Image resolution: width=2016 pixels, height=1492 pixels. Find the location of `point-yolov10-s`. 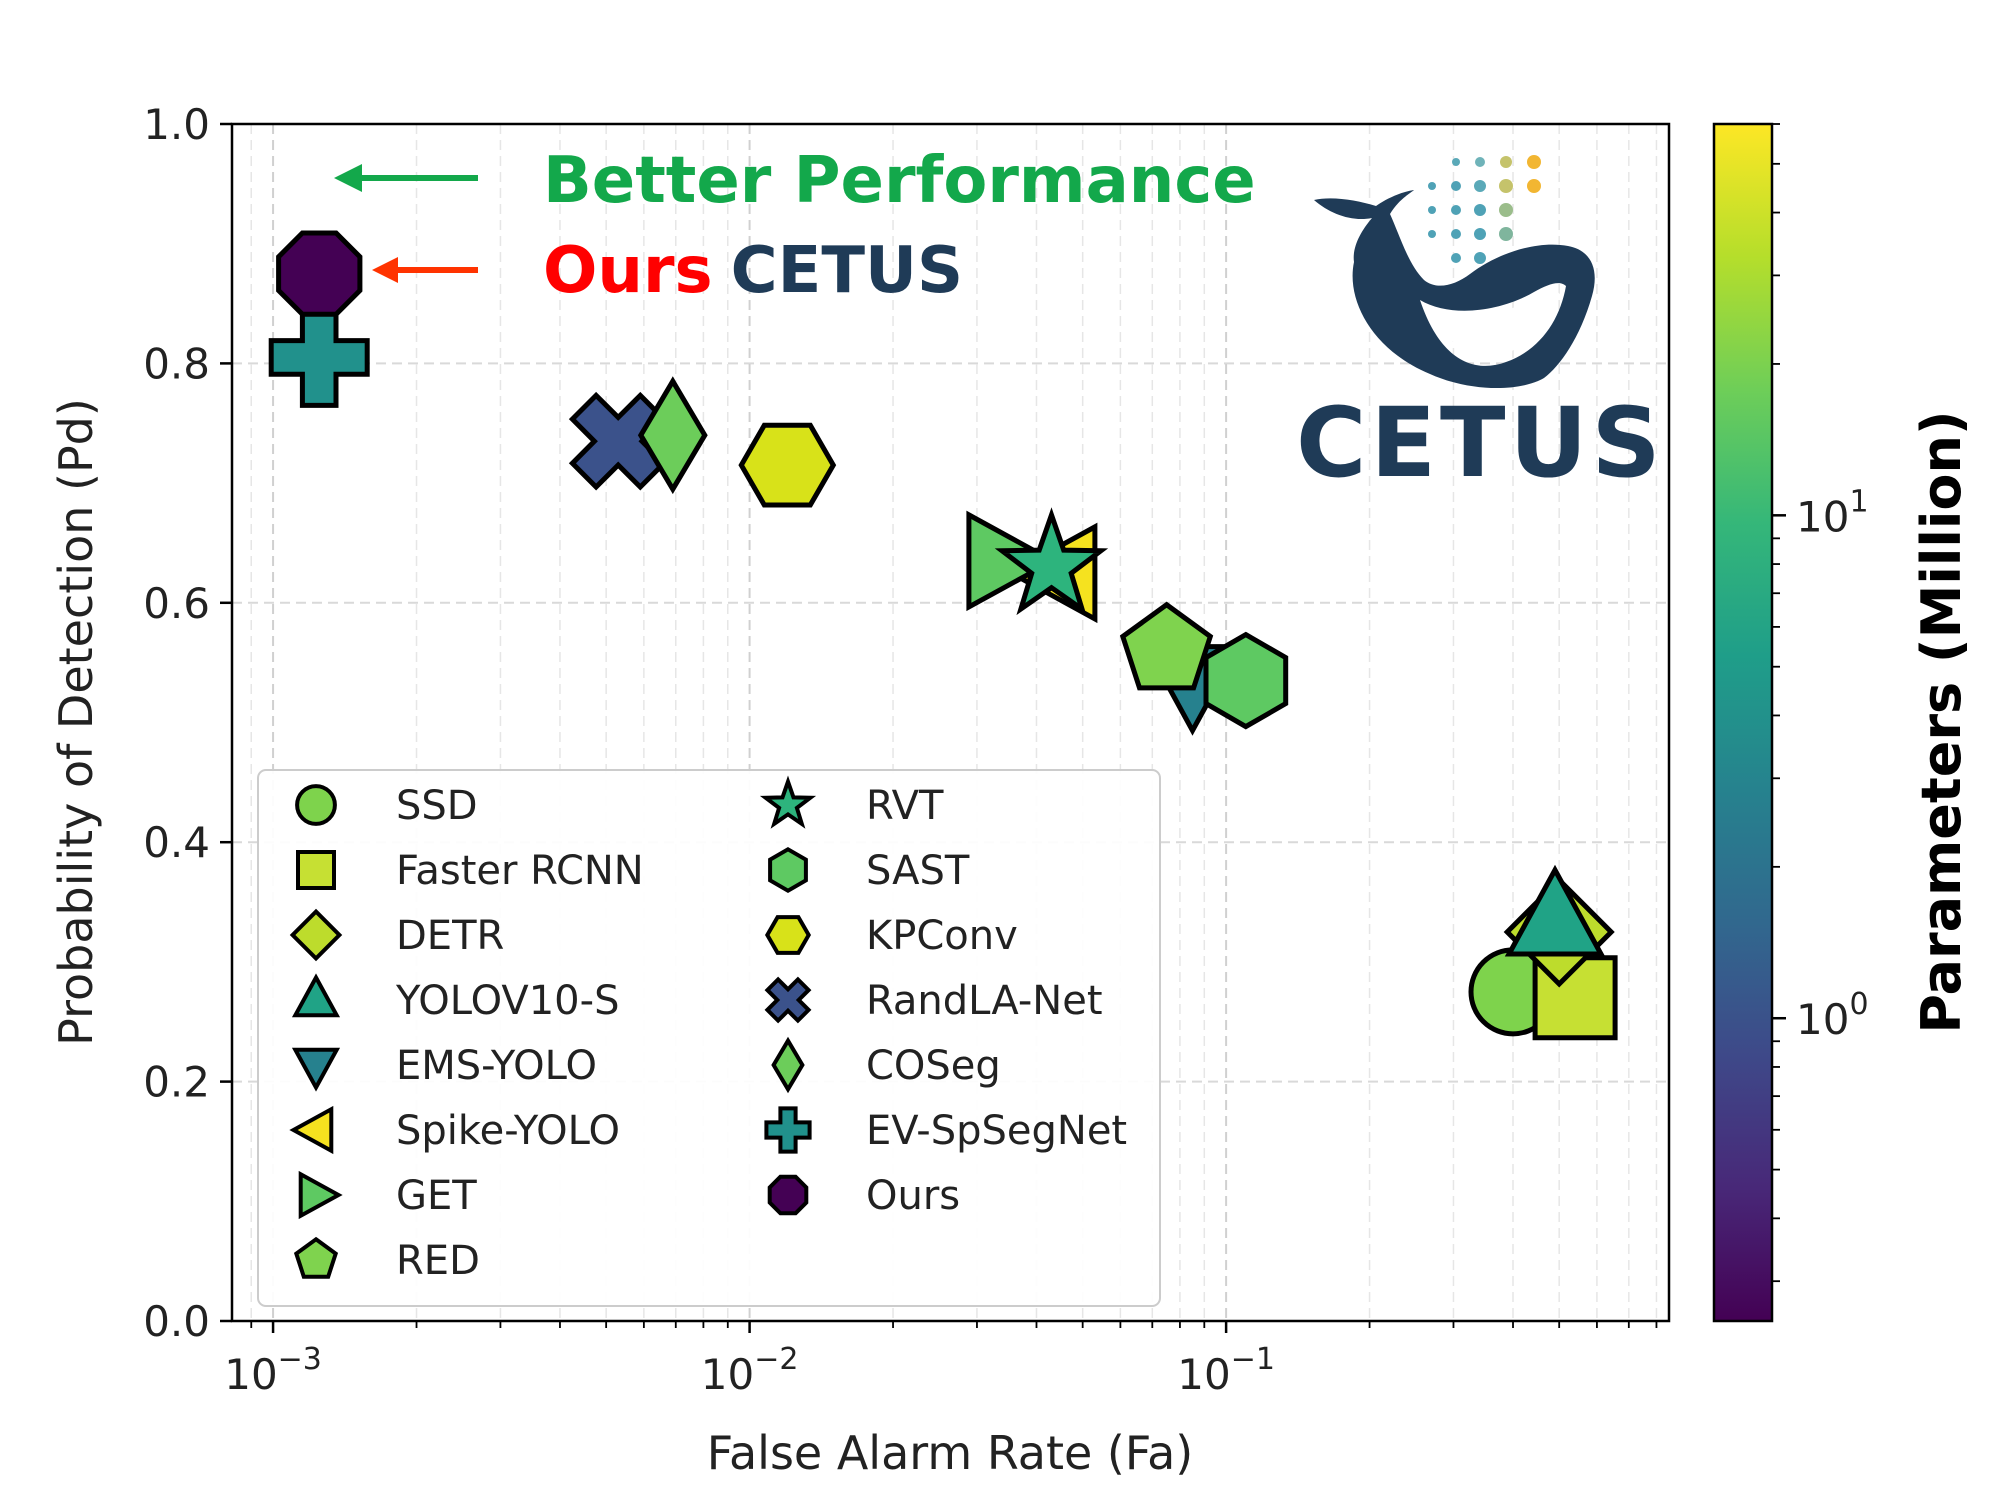

point-yolov10-s is located at coordinates (1555, 910).